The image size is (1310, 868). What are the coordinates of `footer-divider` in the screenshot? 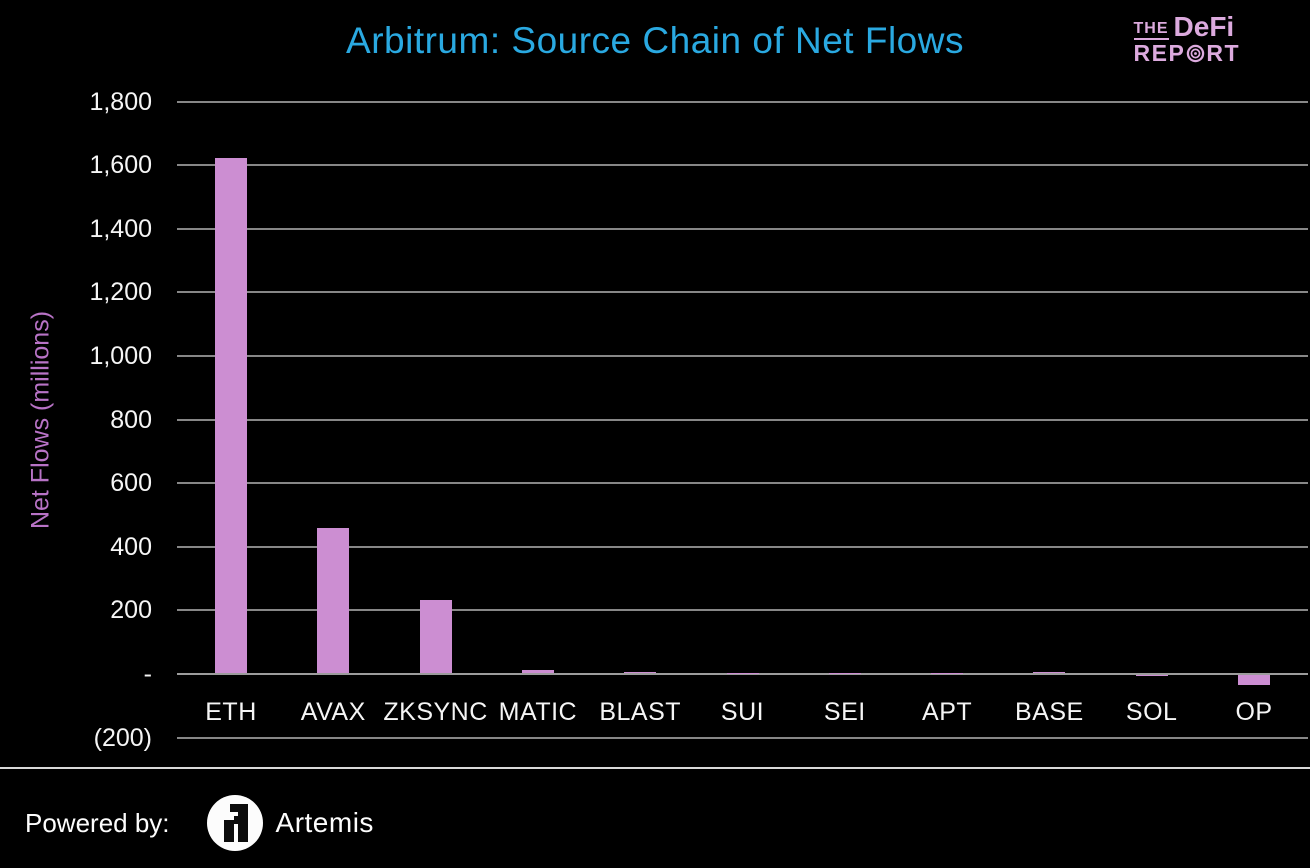 It's located at (655, 768).